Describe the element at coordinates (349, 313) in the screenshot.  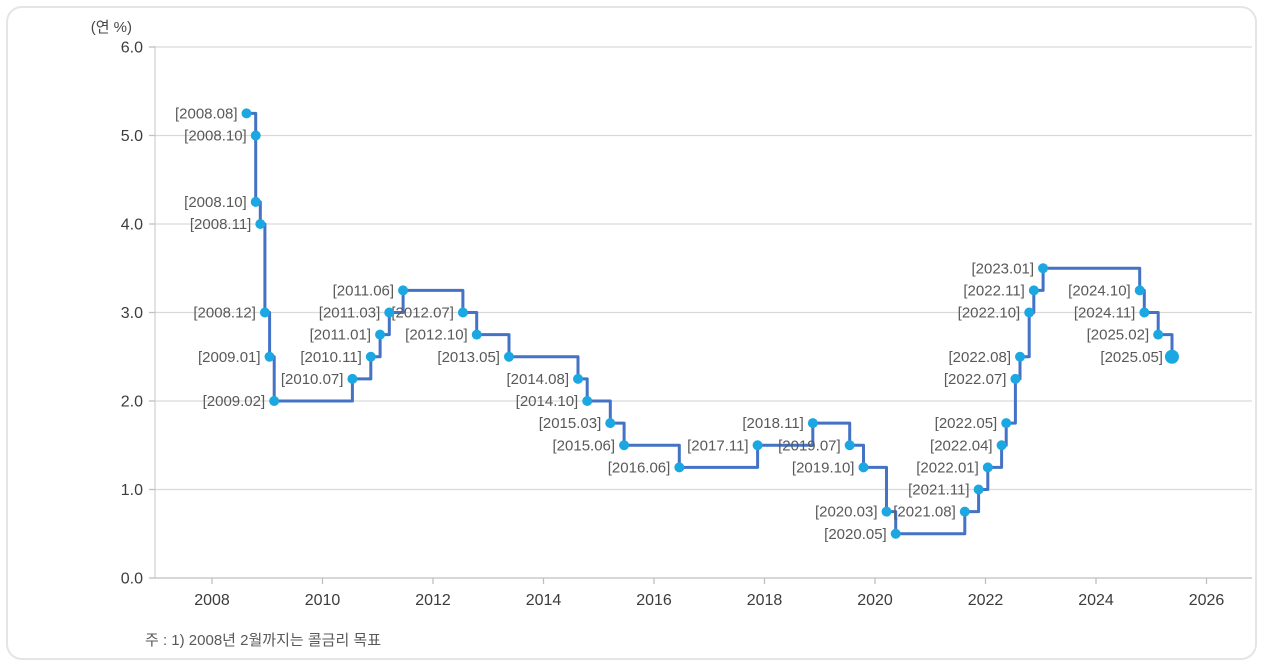
I see `data-point-label: [2011.03]` at that location.